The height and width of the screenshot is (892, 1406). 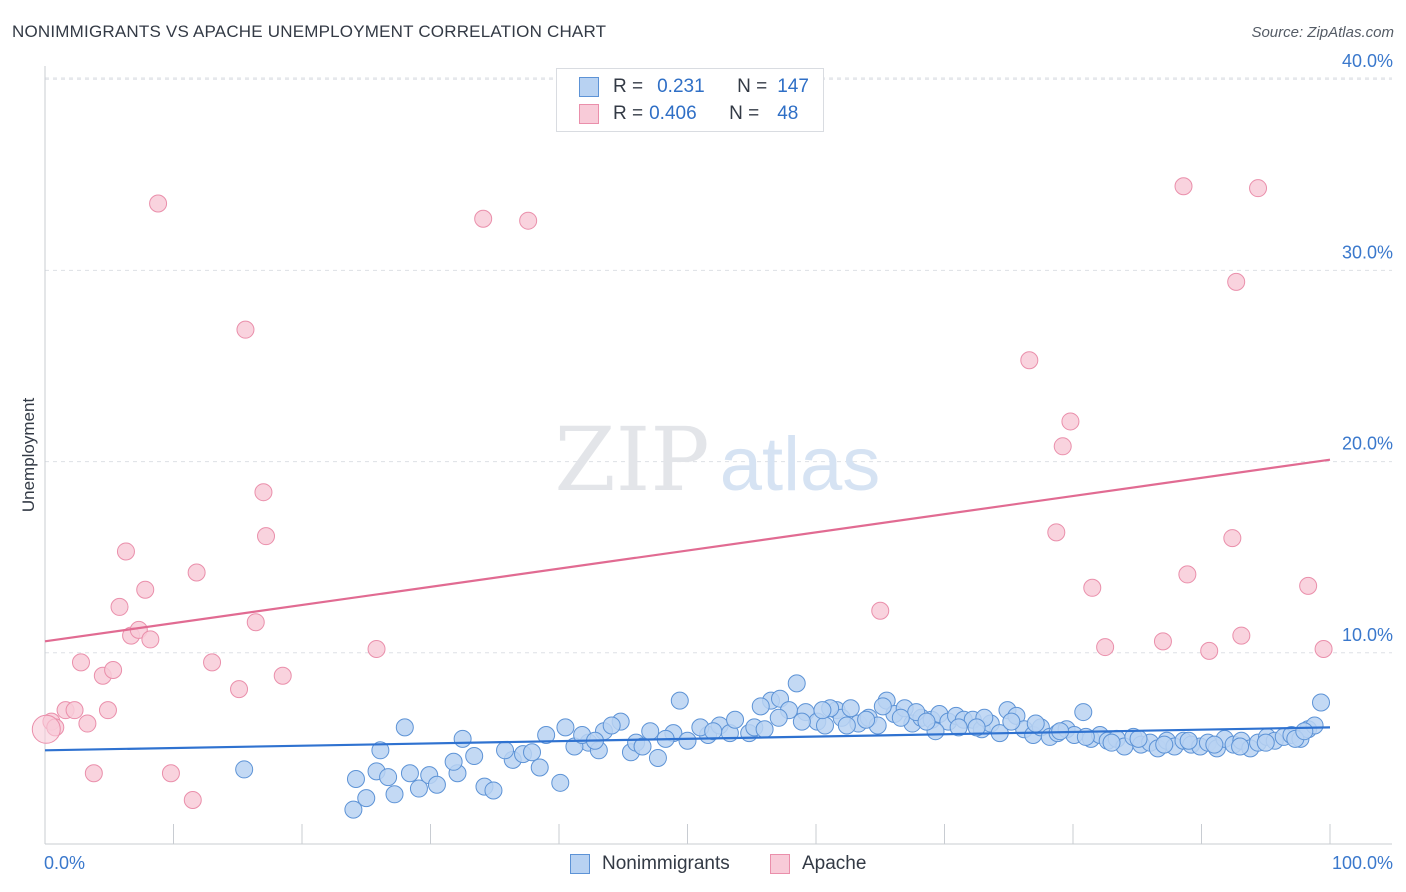 I want to click on x-tick-label: 100.0%, so click(x=1362, y=863).